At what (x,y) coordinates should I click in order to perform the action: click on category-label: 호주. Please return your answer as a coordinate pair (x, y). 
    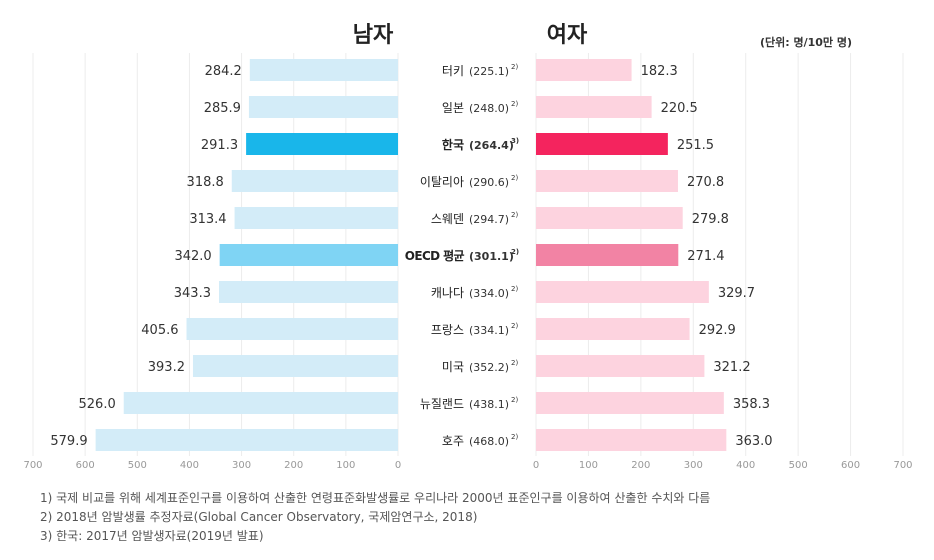
    Looking at the image, I should click on (453, 441).